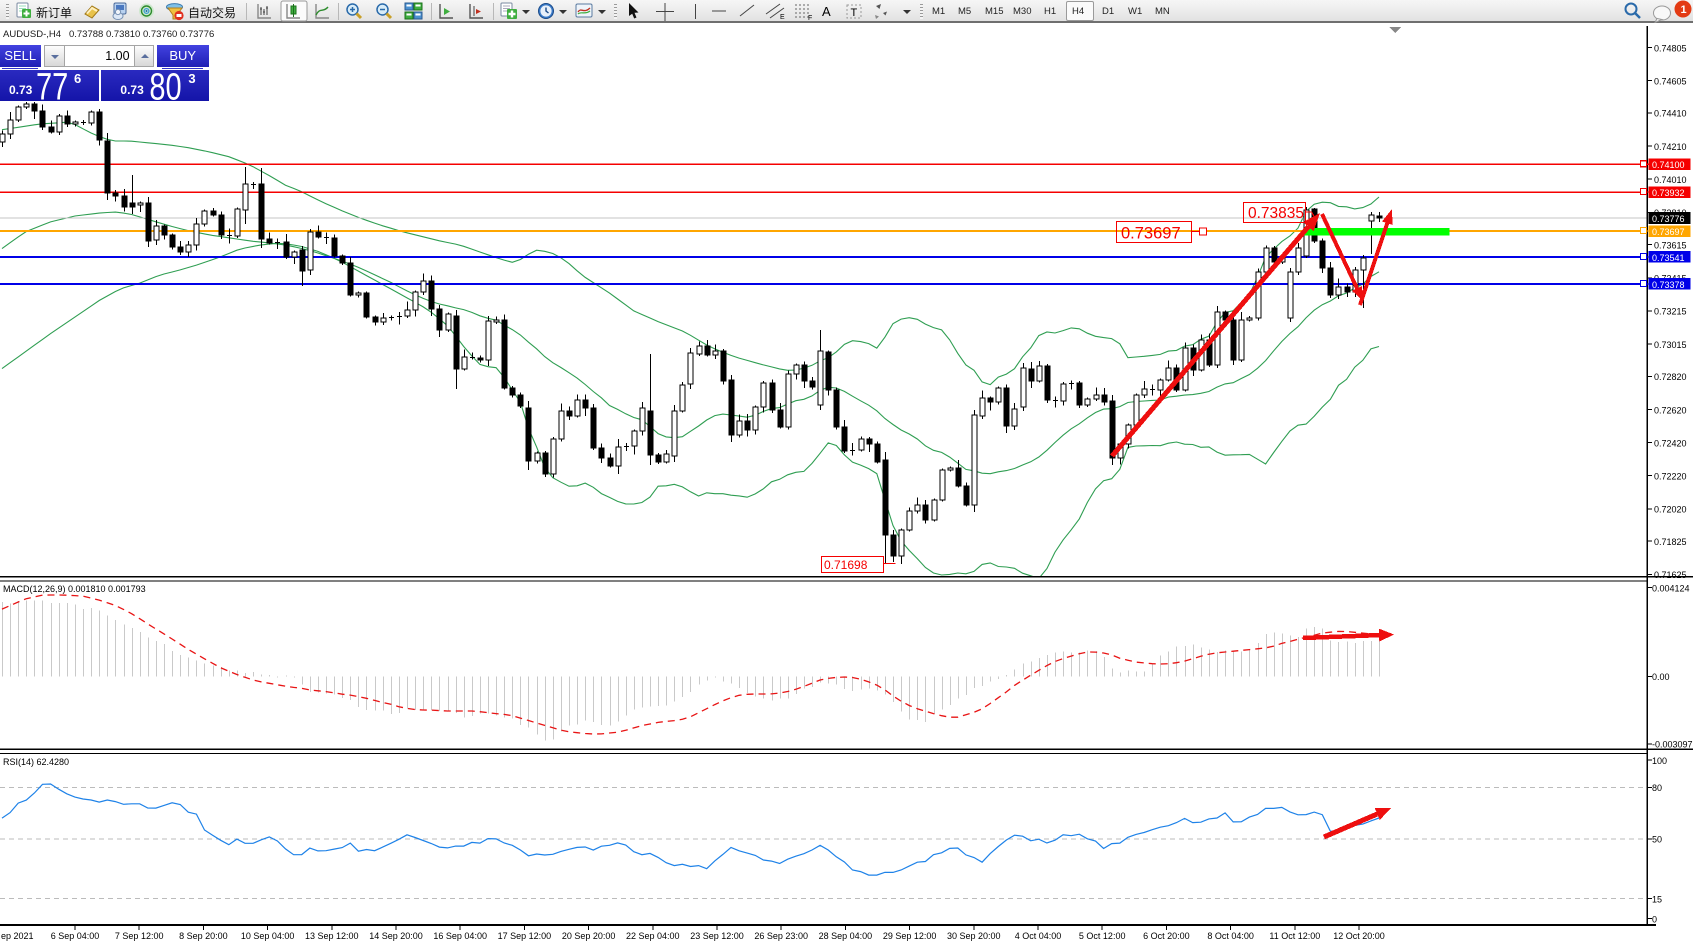  What do you see at coordinates (1670, 477) in the screenshot?
I see `svg-text: 0.72220` at bounding box center [1670, 477].